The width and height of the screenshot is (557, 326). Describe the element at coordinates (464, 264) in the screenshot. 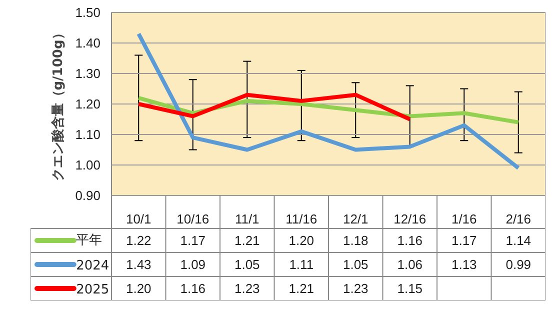

I see `data-label: 1.13` at that location.